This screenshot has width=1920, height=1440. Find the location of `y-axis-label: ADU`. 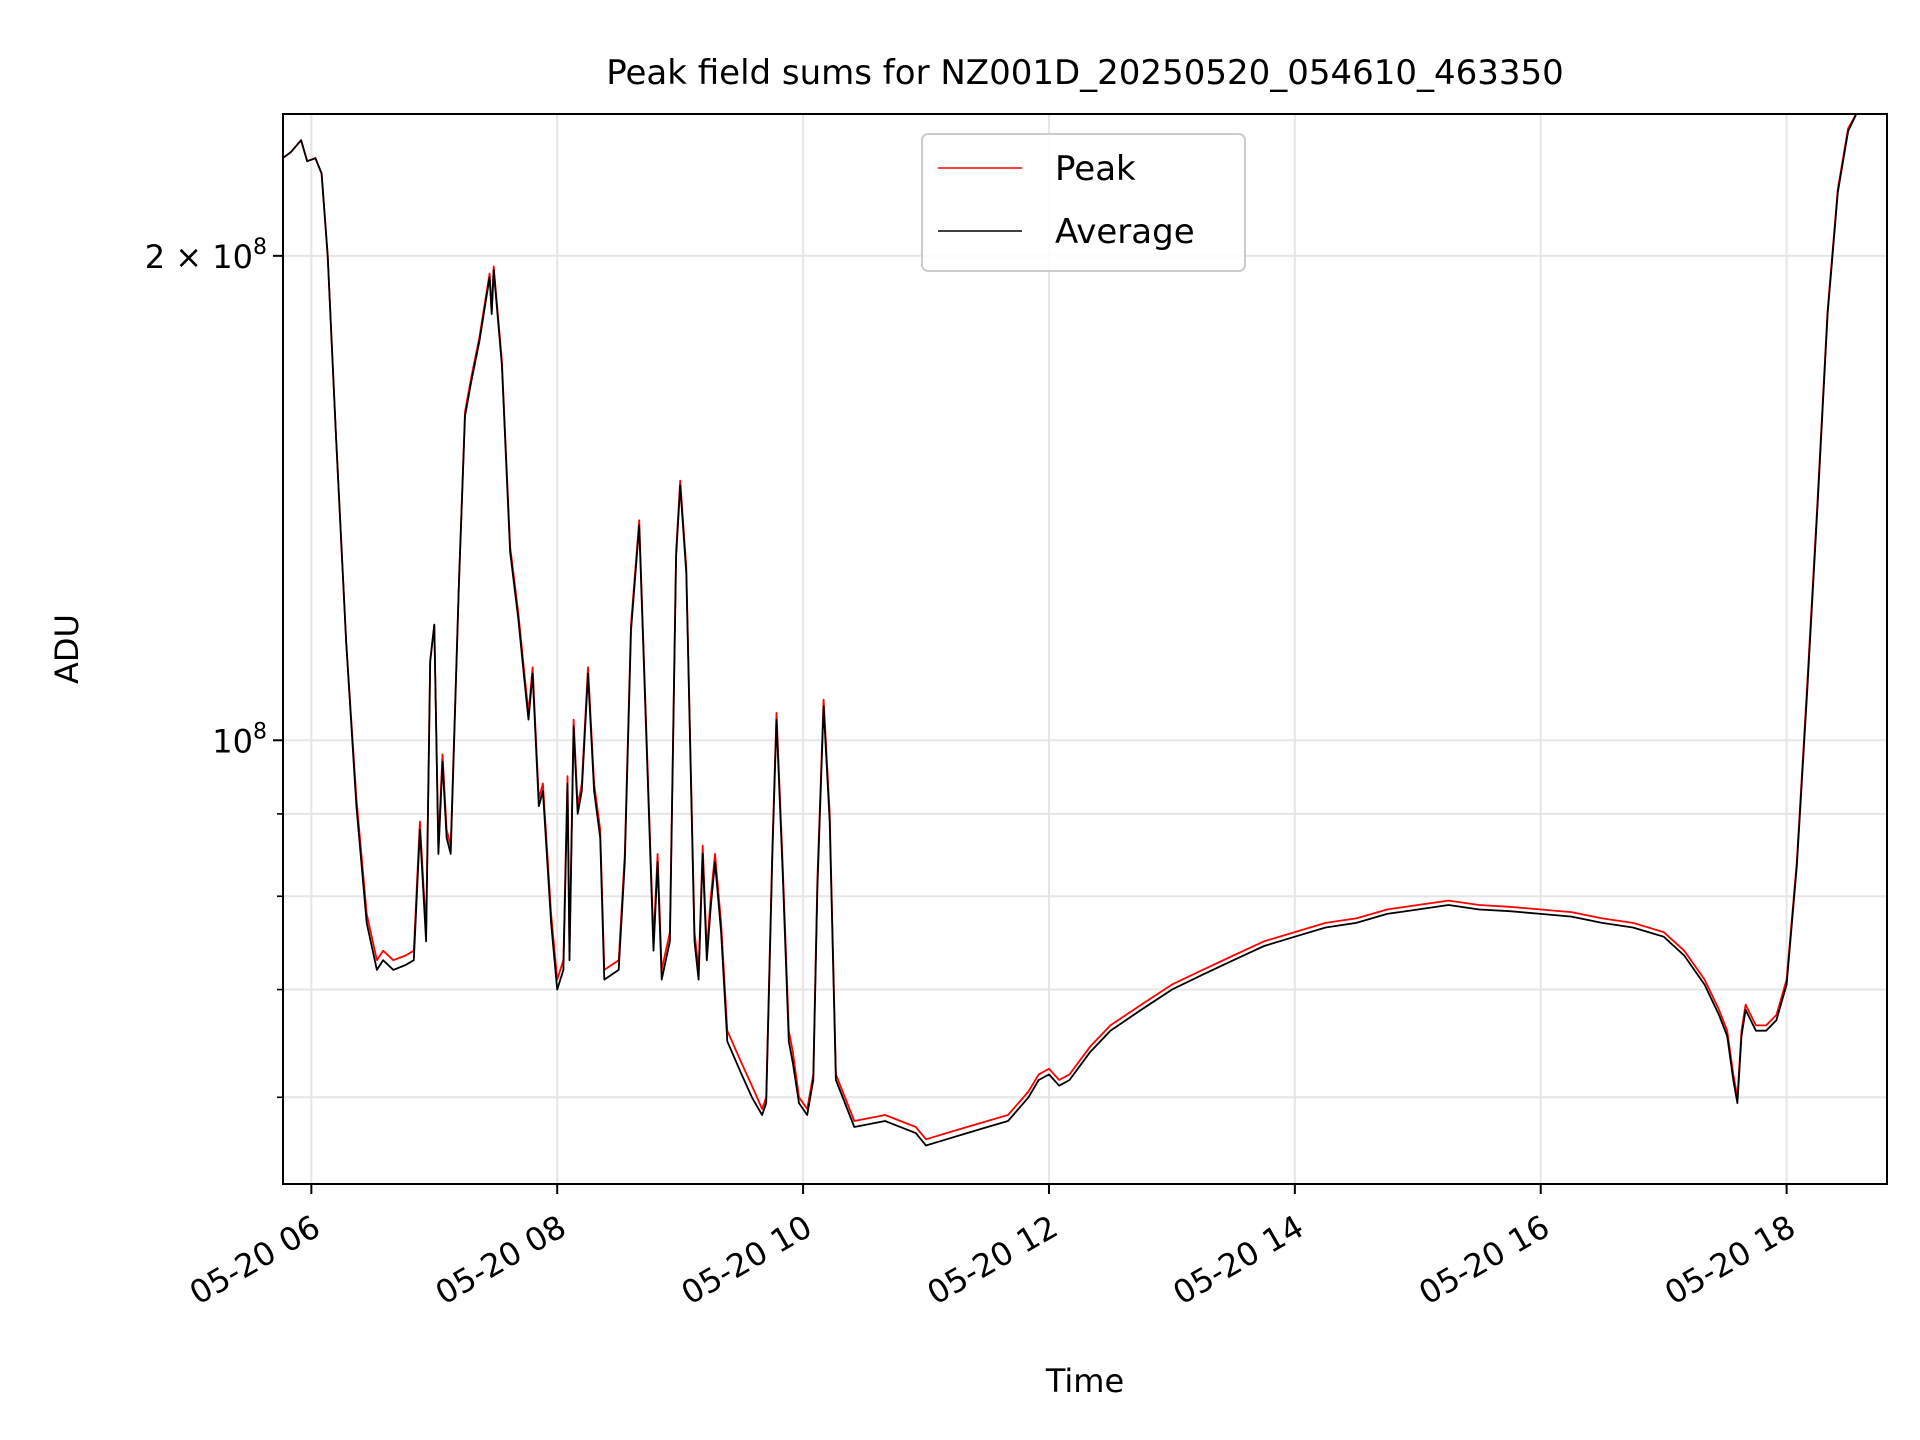

y-axis-label: ADU is located at coordinates (67, 649).